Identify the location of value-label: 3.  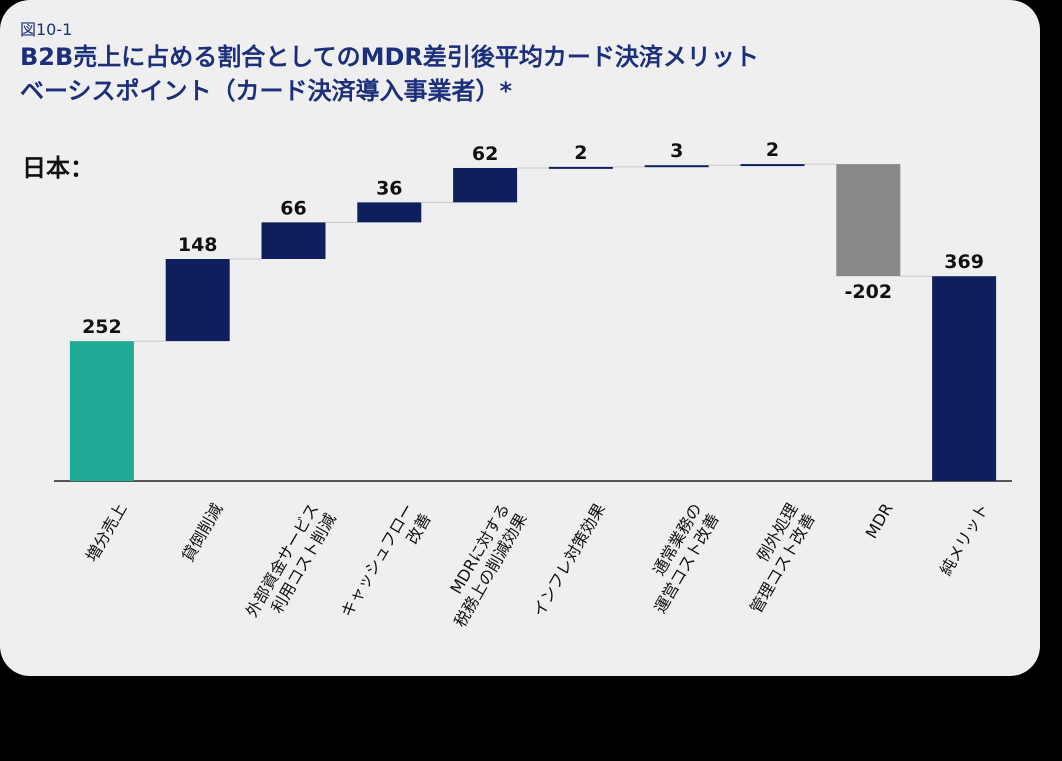
(676, 151).